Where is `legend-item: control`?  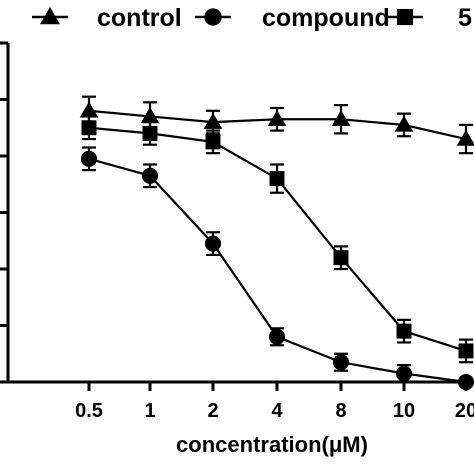
legend-item: control is located at coordinates (107, 18).